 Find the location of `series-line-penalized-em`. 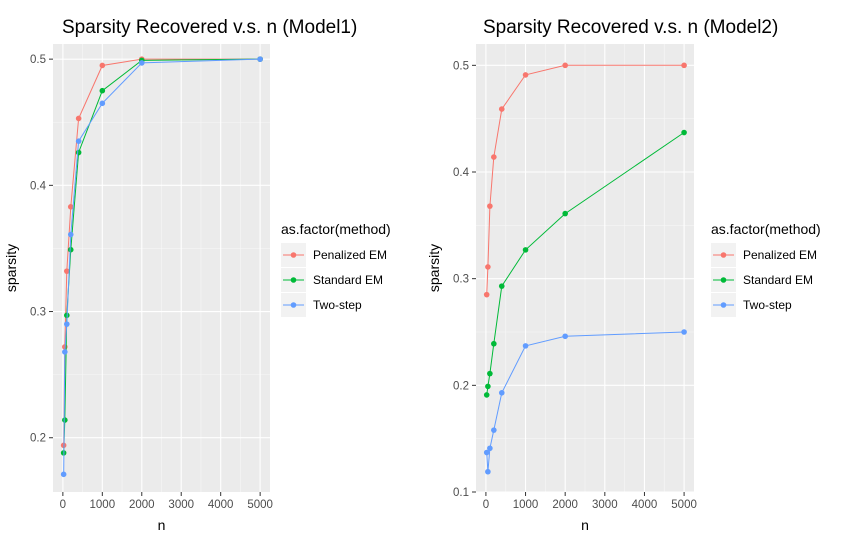

series-line-penalized-em is located at coordinates (585, 179).